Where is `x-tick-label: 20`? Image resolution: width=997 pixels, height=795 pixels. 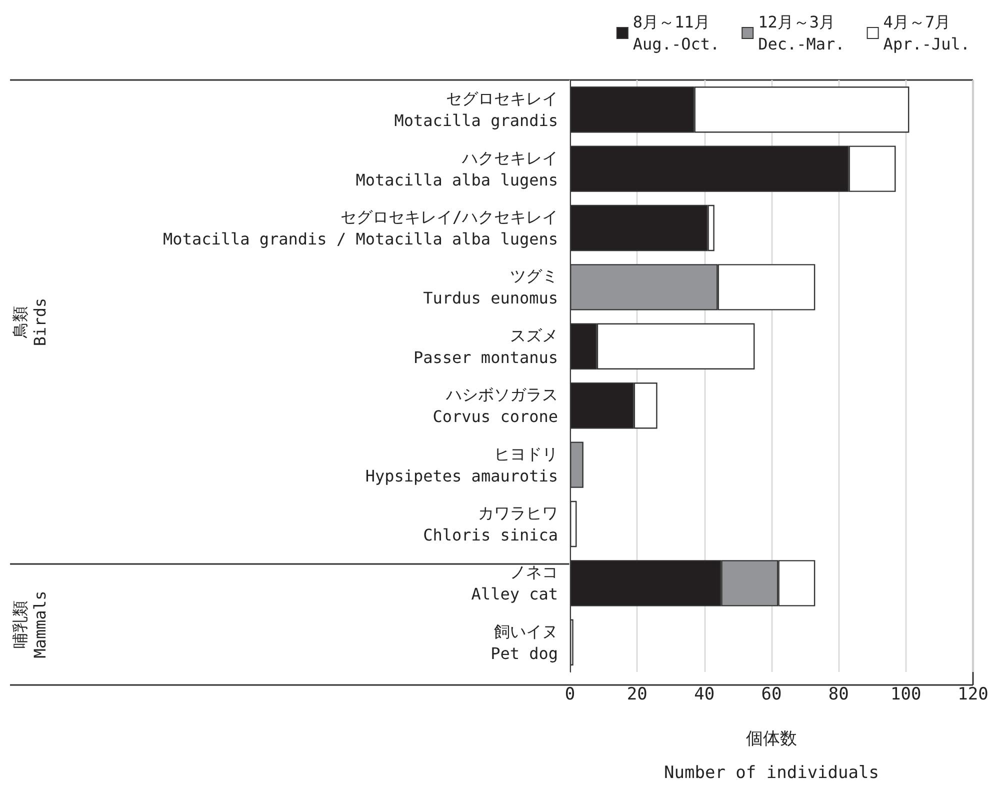 x-tick-label: 20 is located at coordinates (637, 694).